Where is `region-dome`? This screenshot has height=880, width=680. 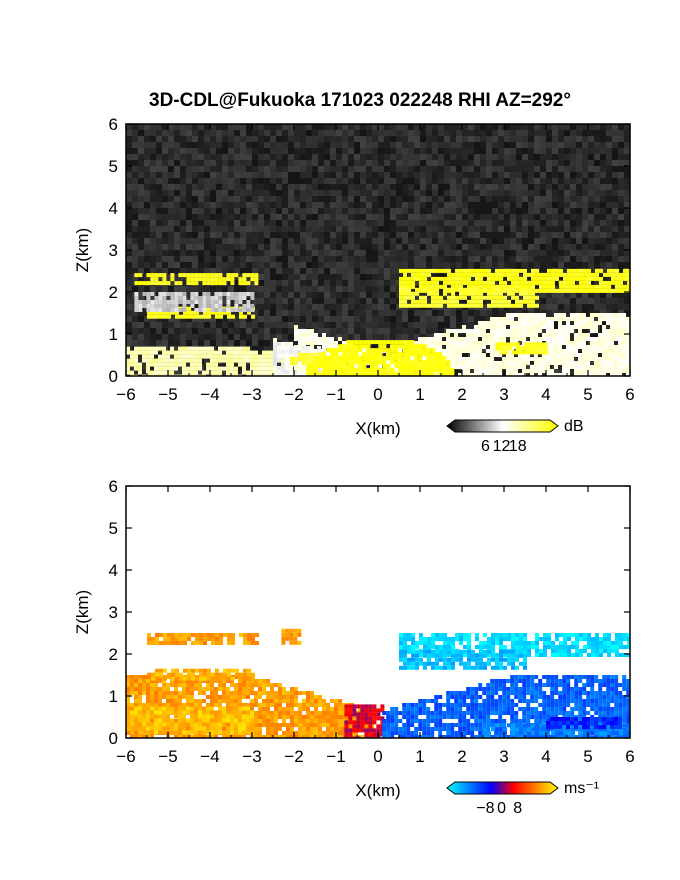 region-dome is located at coordinates (380, 358).